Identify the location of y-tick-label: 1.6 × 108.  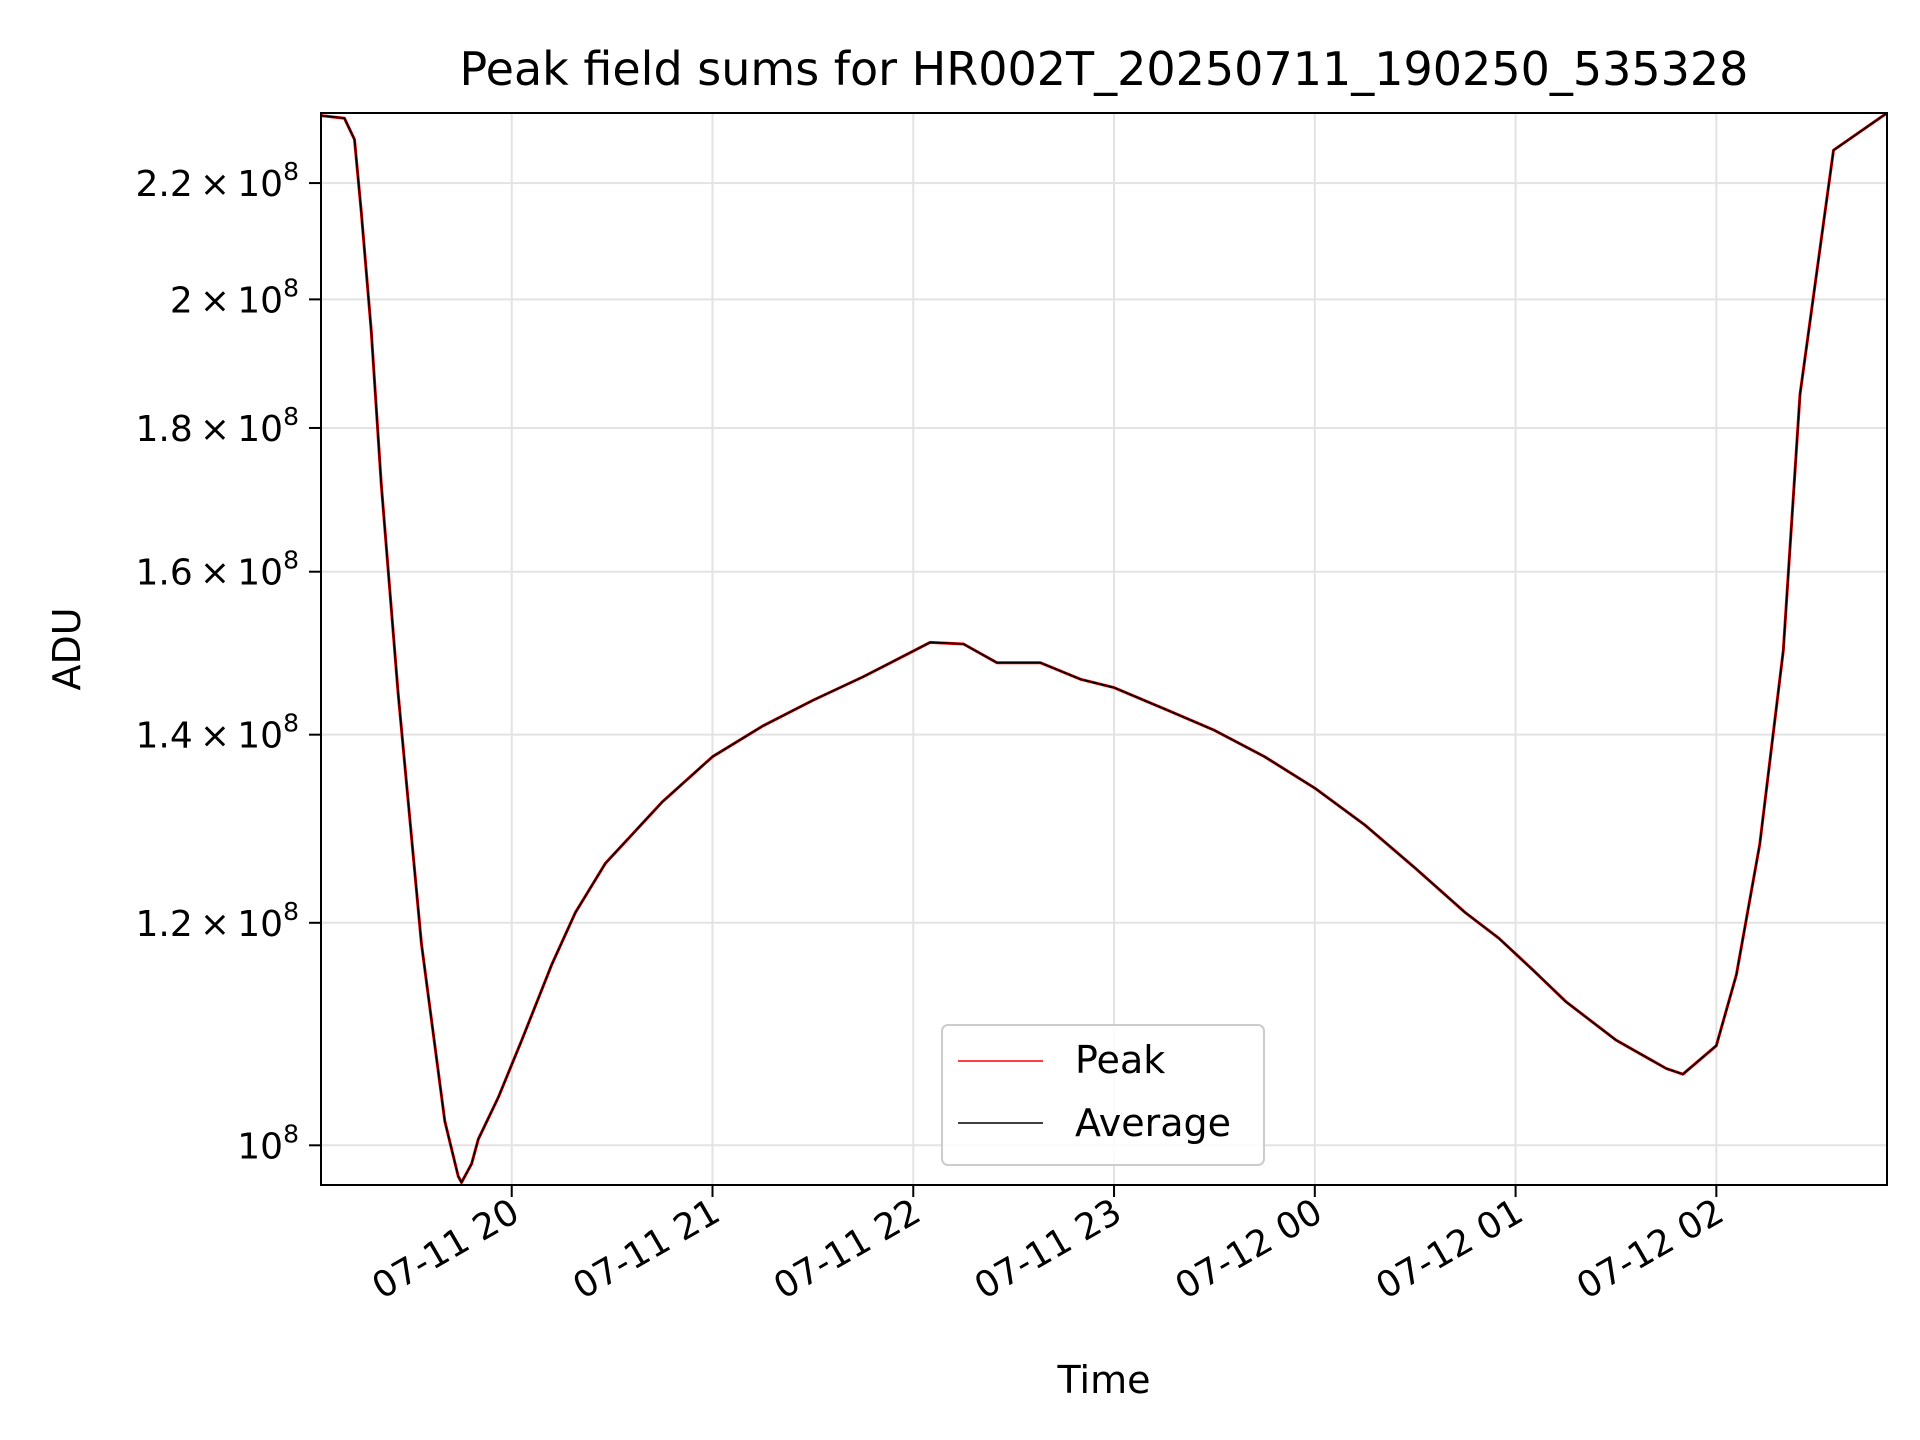
(217, 570).